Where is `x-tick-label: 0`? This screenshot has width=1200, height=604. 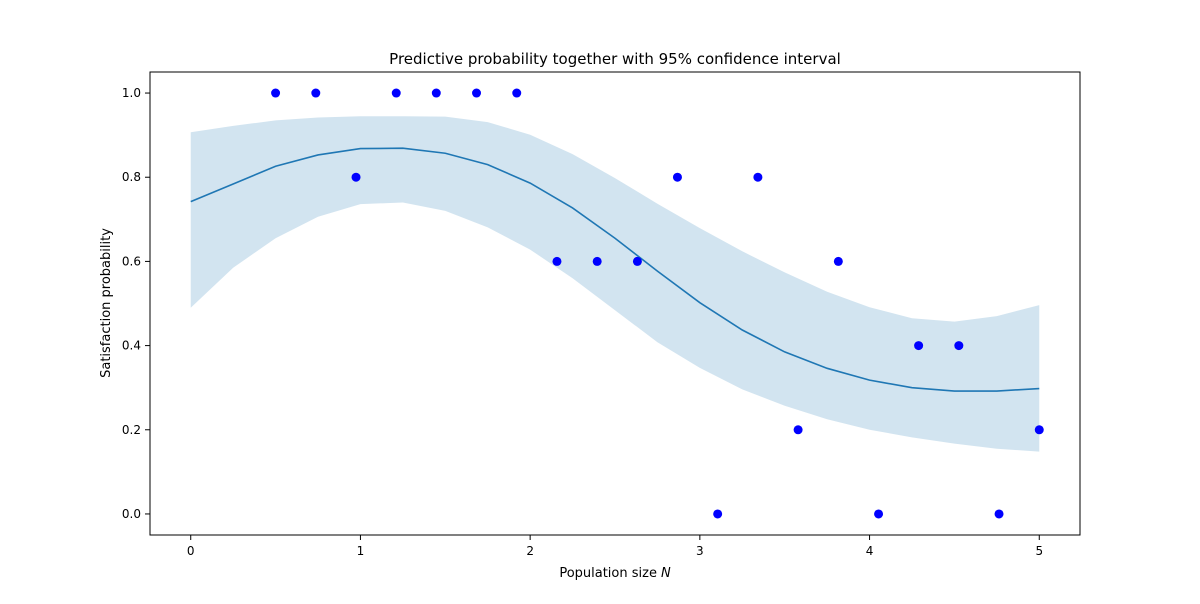
x-tick-label: 0 is located at coordinates (191, 551).